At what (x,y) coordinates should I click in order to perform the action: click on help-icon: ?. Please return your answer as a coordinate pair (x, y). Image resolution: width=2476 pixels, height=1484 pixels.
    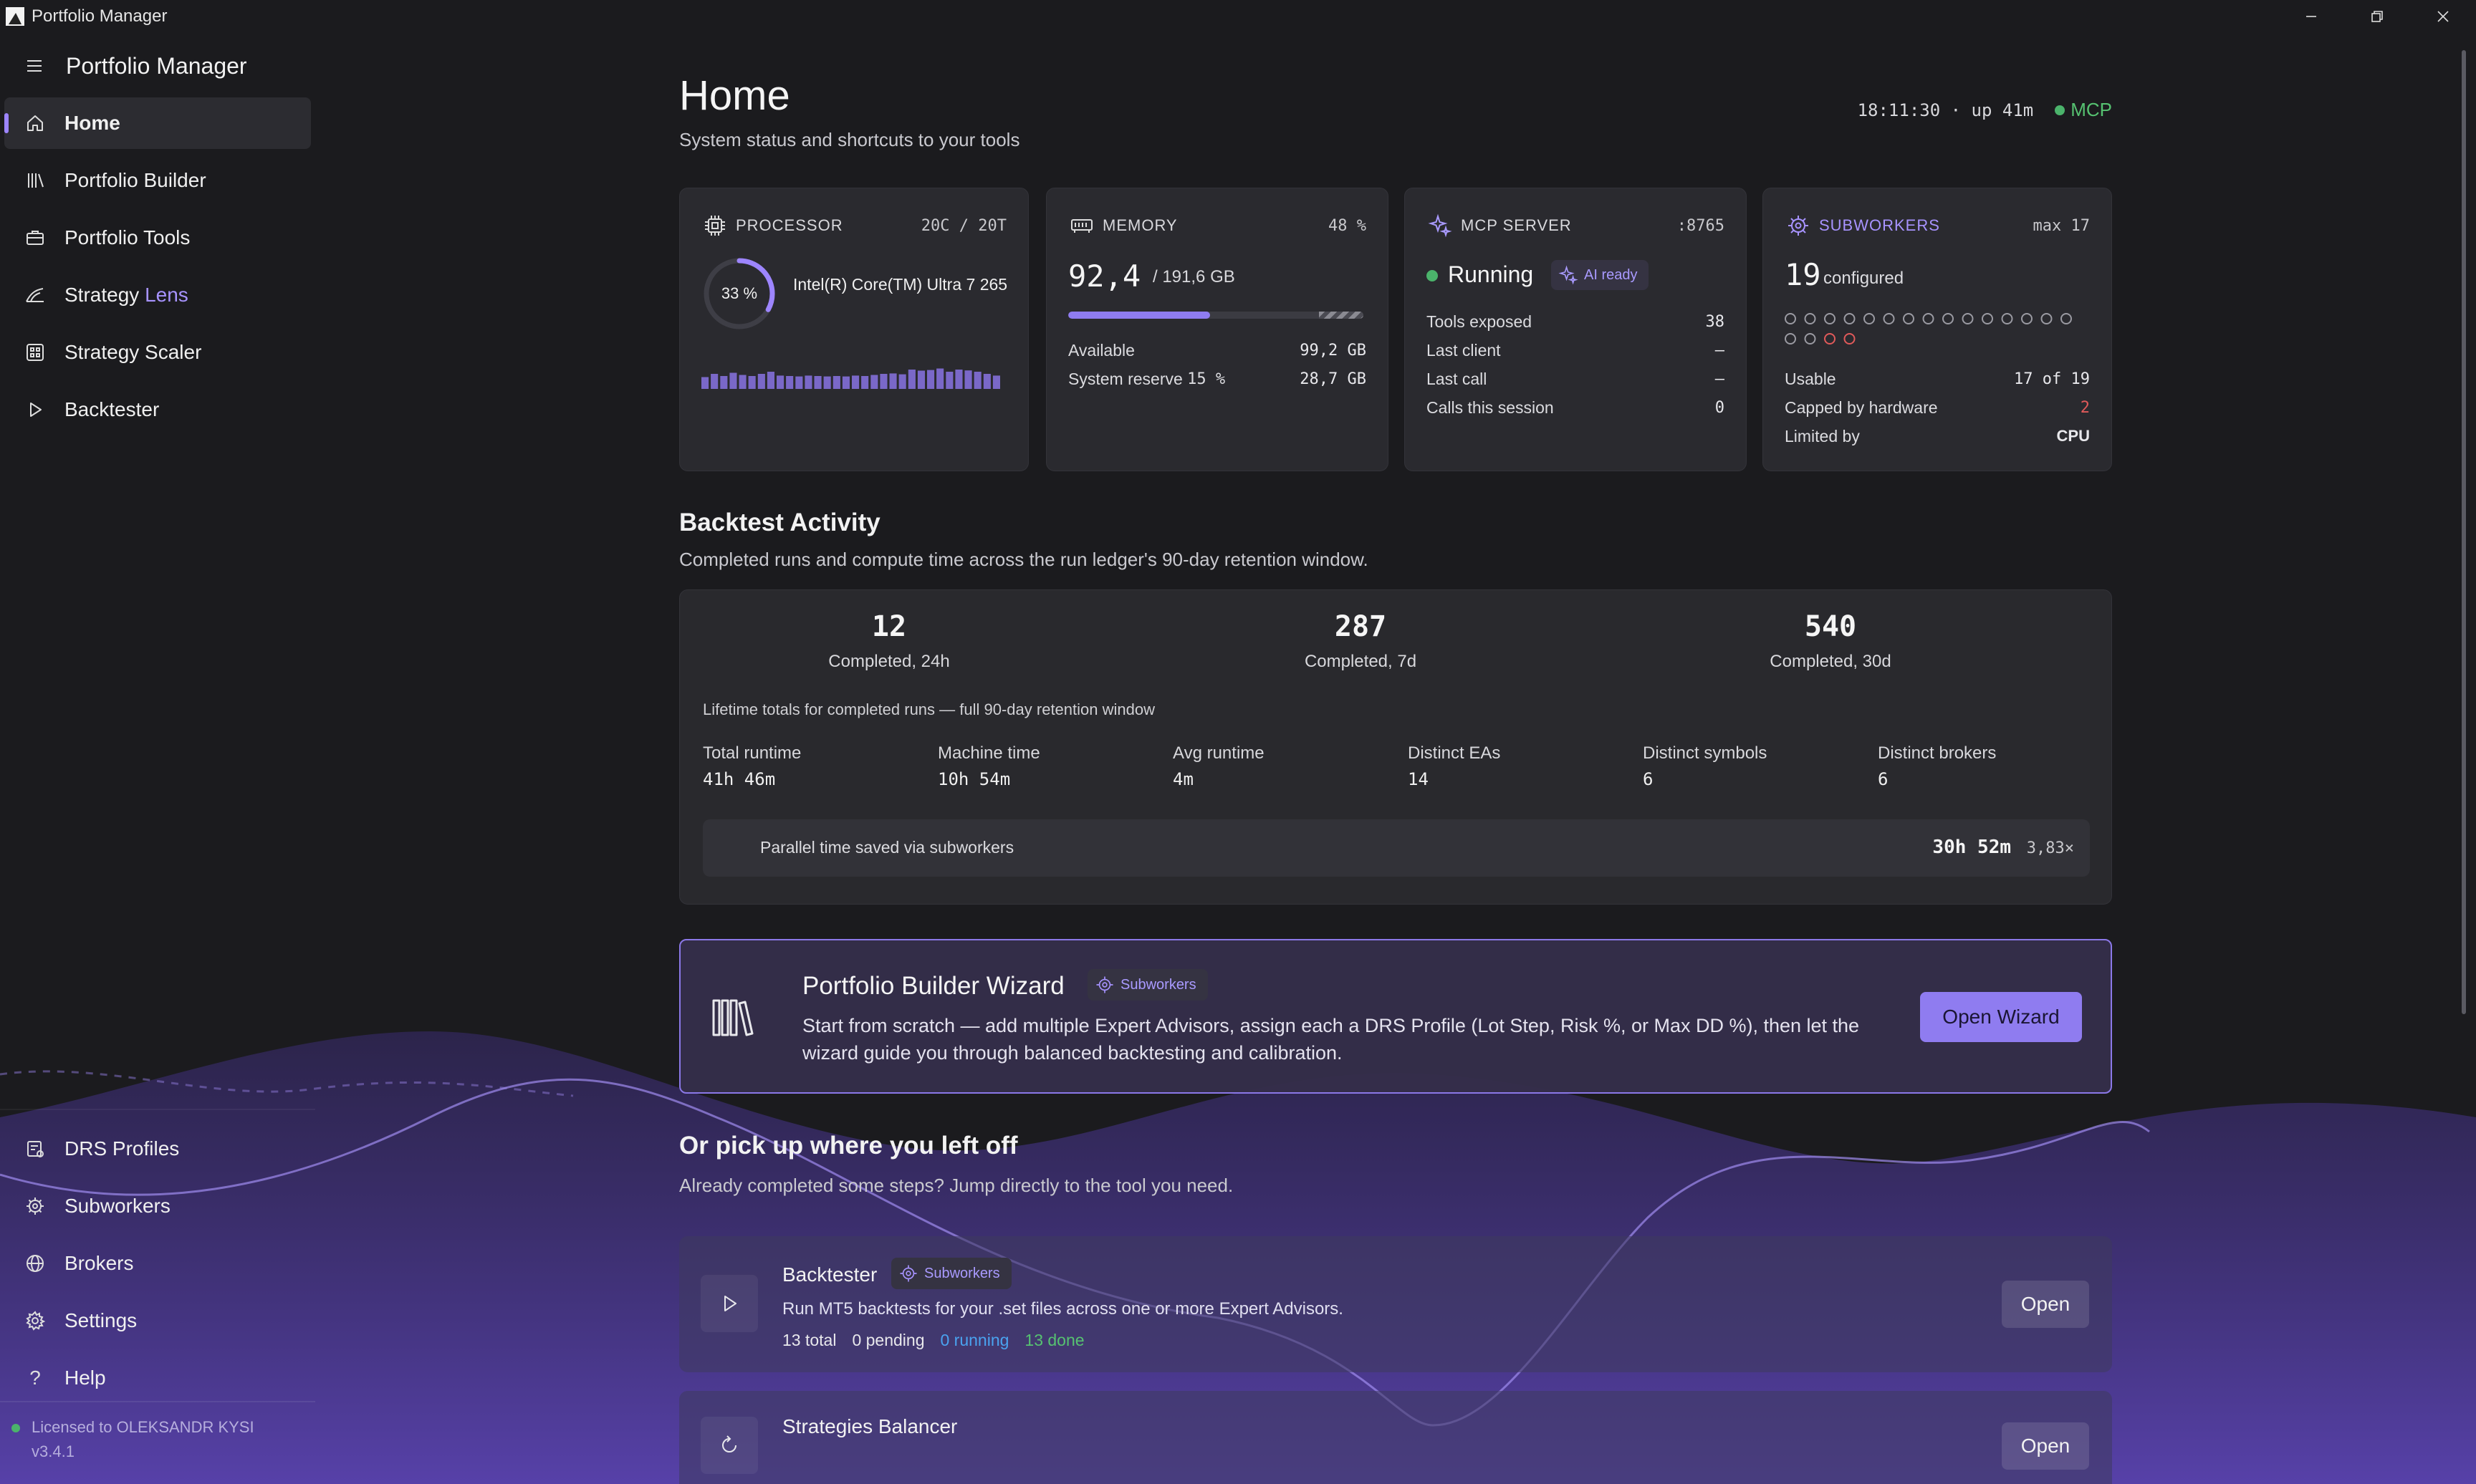
    Looking at the image, I should click on (35, 1378).